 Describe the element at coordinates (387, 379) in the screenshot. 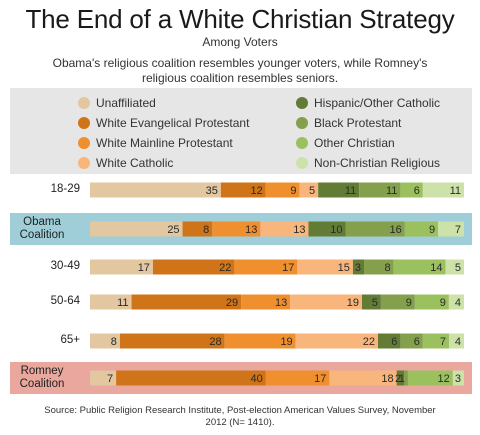

I see `data-label: 18` at that location.